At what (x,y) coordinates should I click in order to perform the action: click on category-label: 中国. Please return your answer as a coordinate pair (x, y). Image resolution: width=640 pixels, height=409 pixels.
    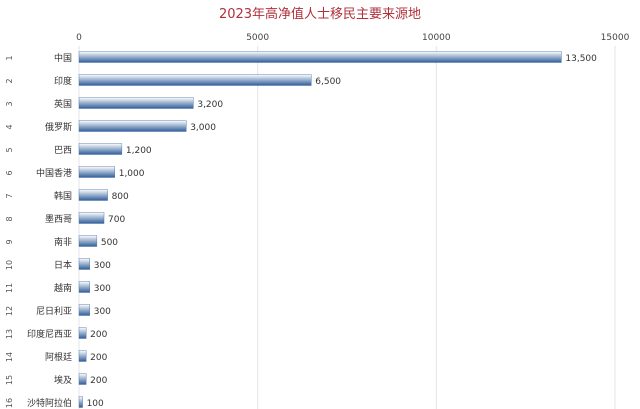
    Looking at the image, I should click on (63, 58).